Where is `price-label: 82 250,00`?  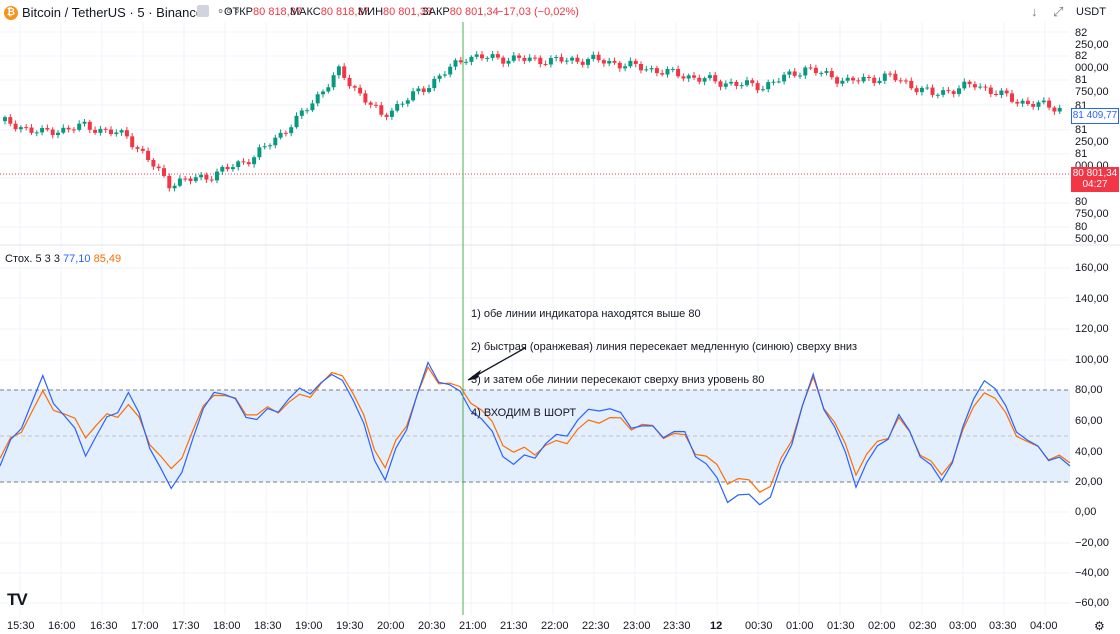
price-label: 82 250,00 is located at coordinates (1092, 39).